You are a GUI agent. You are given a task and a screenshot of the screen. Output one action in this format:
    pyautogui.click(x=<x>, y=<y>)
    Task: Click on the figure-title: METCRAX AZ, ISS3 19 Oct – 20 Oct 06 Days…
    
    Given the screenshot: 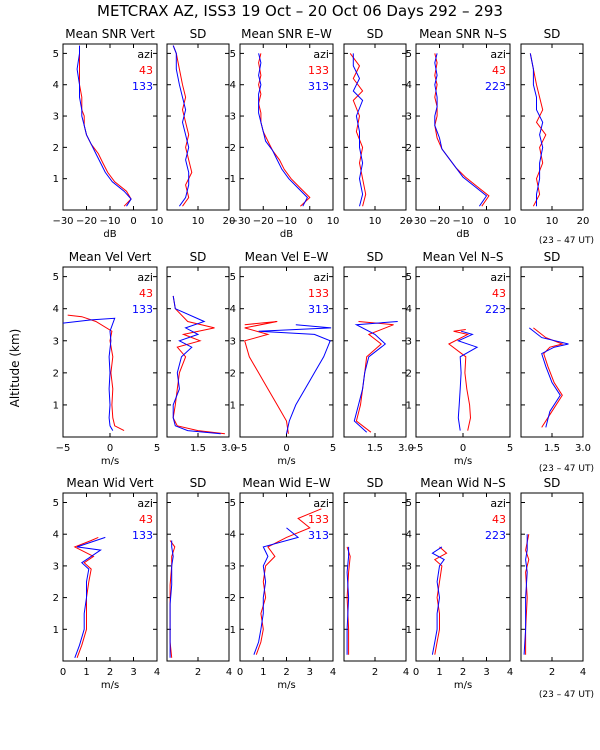 What is the action you would take?
    pyautogui.click(x=300, y=11)
    